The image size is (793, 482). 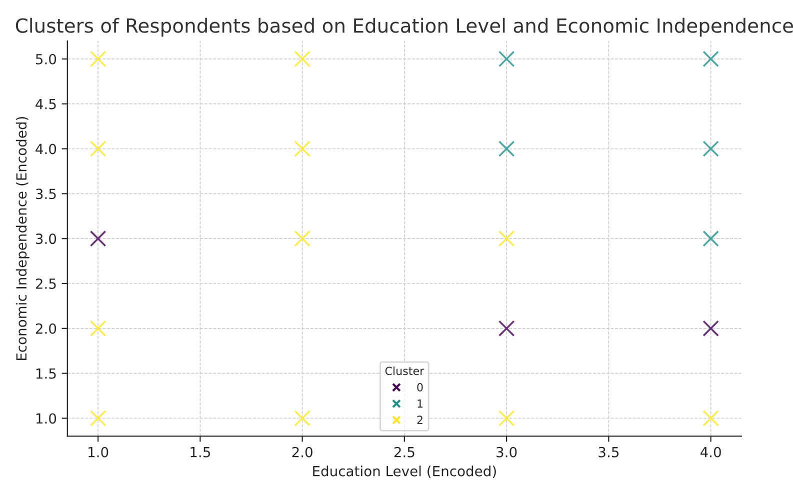 What do you see at coordinates (46, 59) in the screenshot?
I see `y-tick-label: 5.0` at bounding box center [46, 59].